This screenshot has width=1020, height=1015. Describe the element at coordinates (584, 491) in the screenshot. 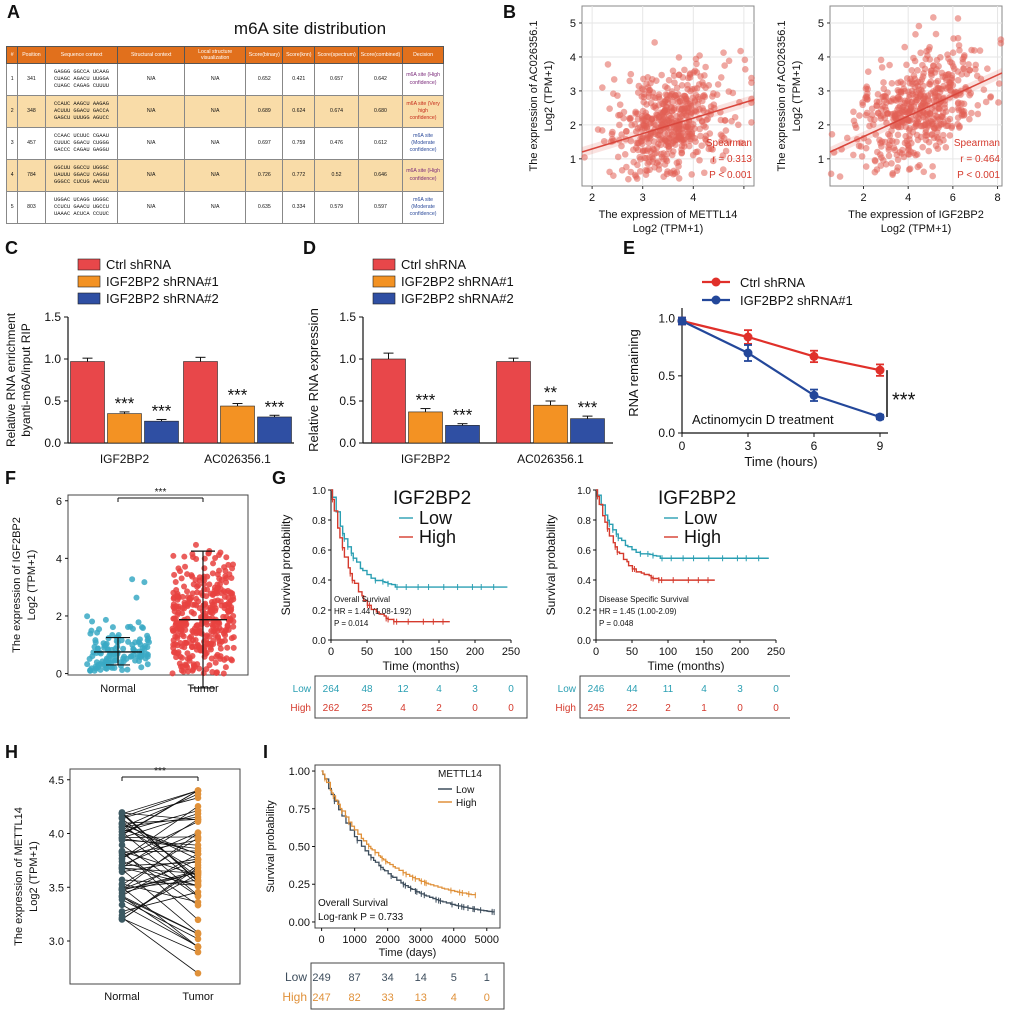

I see `y-tick-label: 1.0` at that location.